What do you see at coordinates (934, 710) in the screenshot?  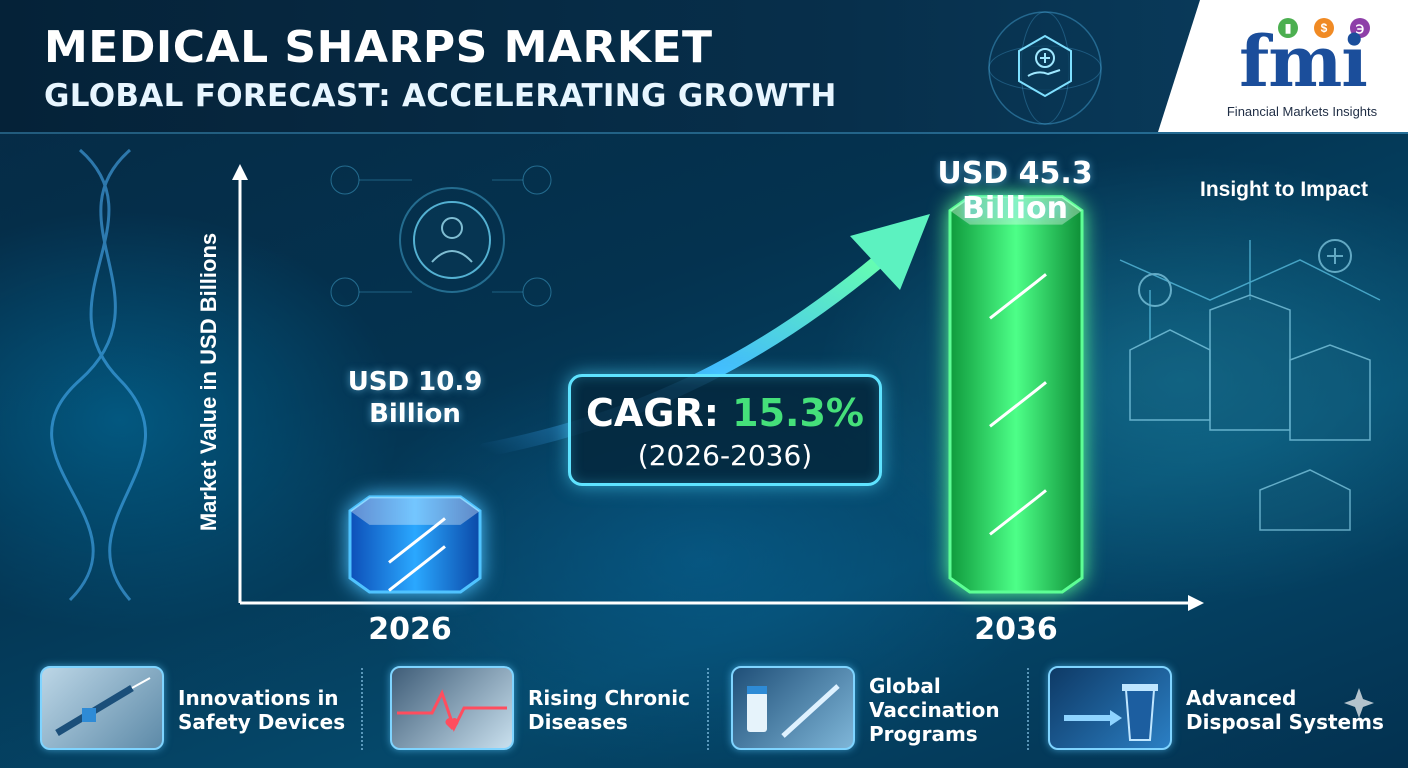 I see `driver-label: Global Vaccination Programs` at bounding box center [934, 710].